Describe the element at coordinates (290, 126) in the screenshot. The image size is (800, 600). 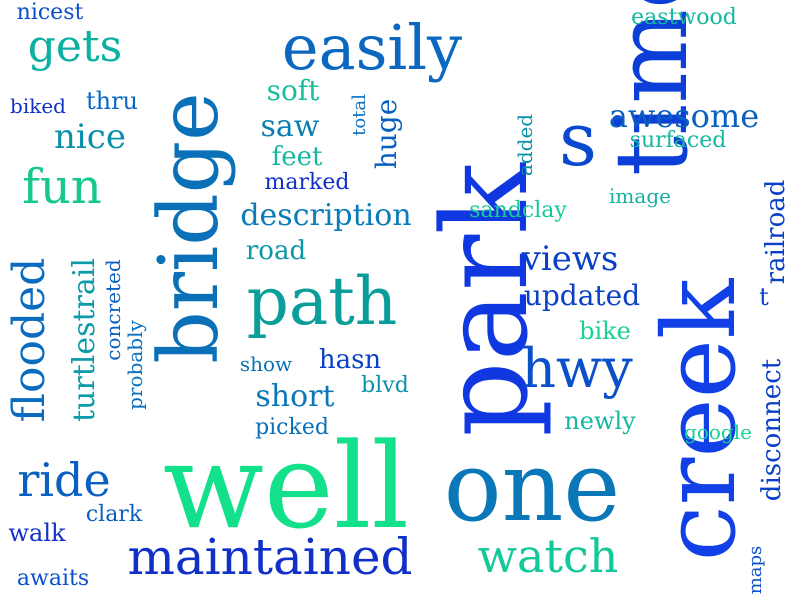
I see `word-saw: saw` at that location.